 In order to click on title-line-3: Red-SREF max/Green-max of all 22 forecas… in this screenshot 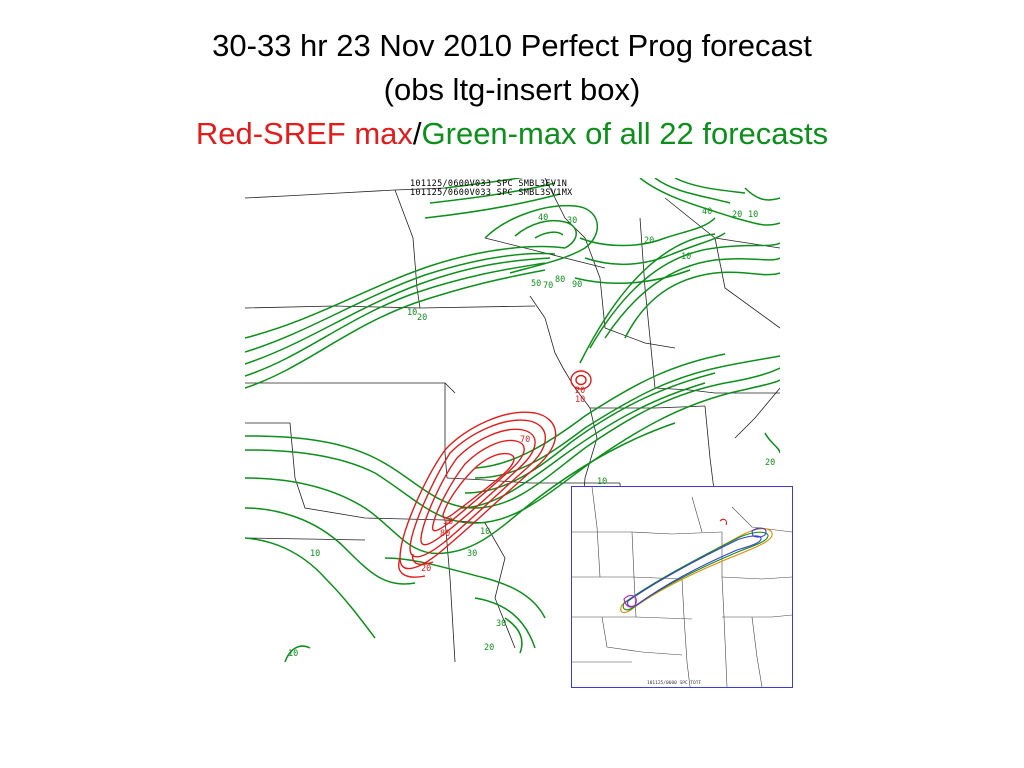, I will do `click(512, 134)`.